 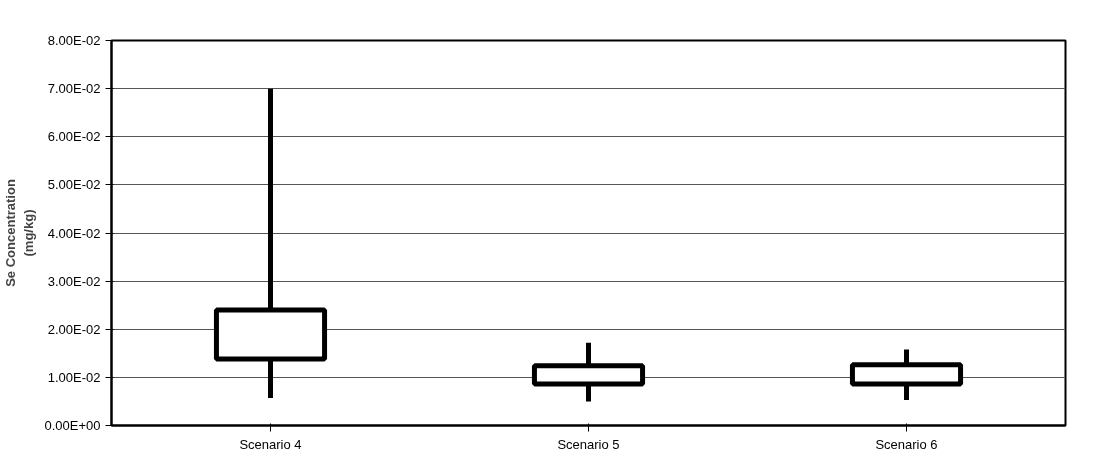 What do you see at coordinates (74, 40) in the screenshot?
I see `y-tick-label: 8.00E-02` at bounding box center [74, 40].